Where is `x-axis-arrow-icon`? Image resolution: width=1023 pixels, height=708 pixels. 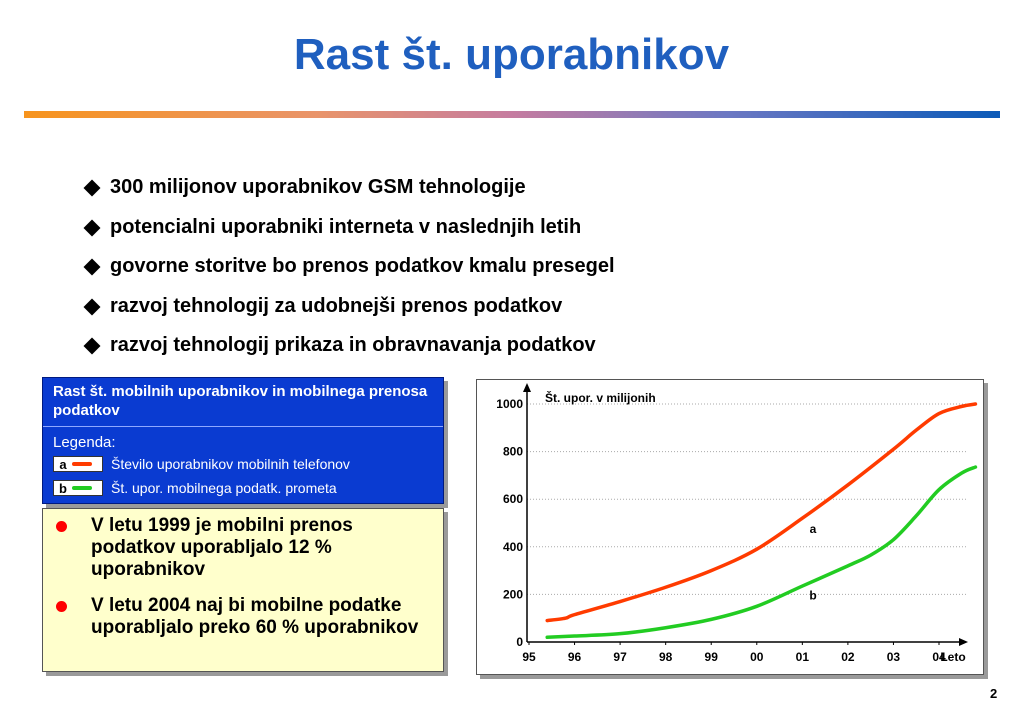 x-axis-arrow-icon is located at coordinates (963, 642).